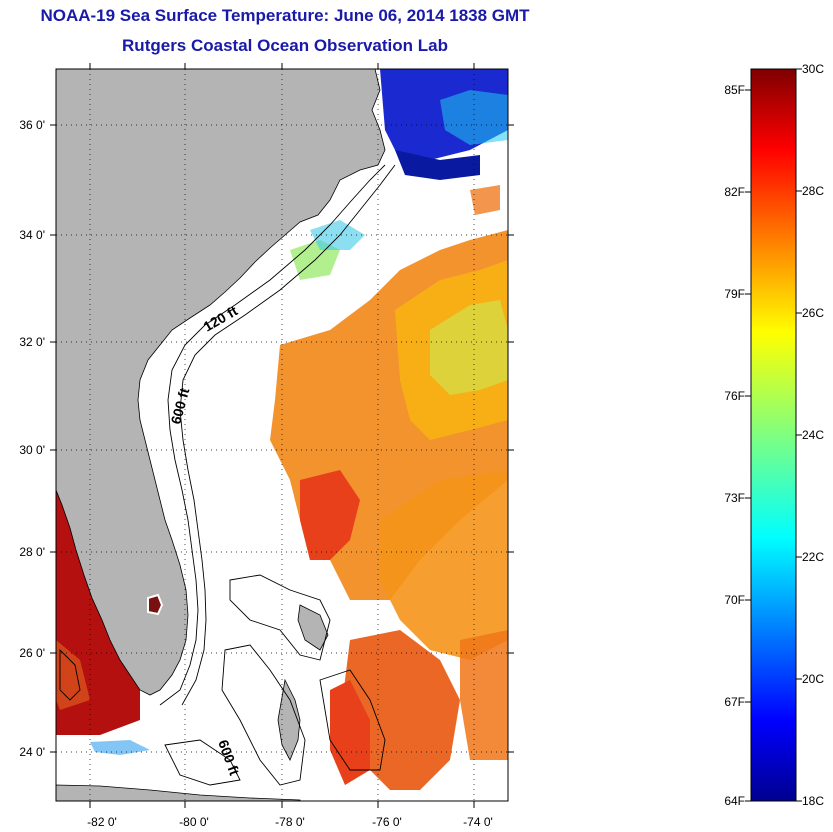  Describe the element at coordinates (734, 600) in the screenshot. I see `colorbar-f-70: 70F` at that location.